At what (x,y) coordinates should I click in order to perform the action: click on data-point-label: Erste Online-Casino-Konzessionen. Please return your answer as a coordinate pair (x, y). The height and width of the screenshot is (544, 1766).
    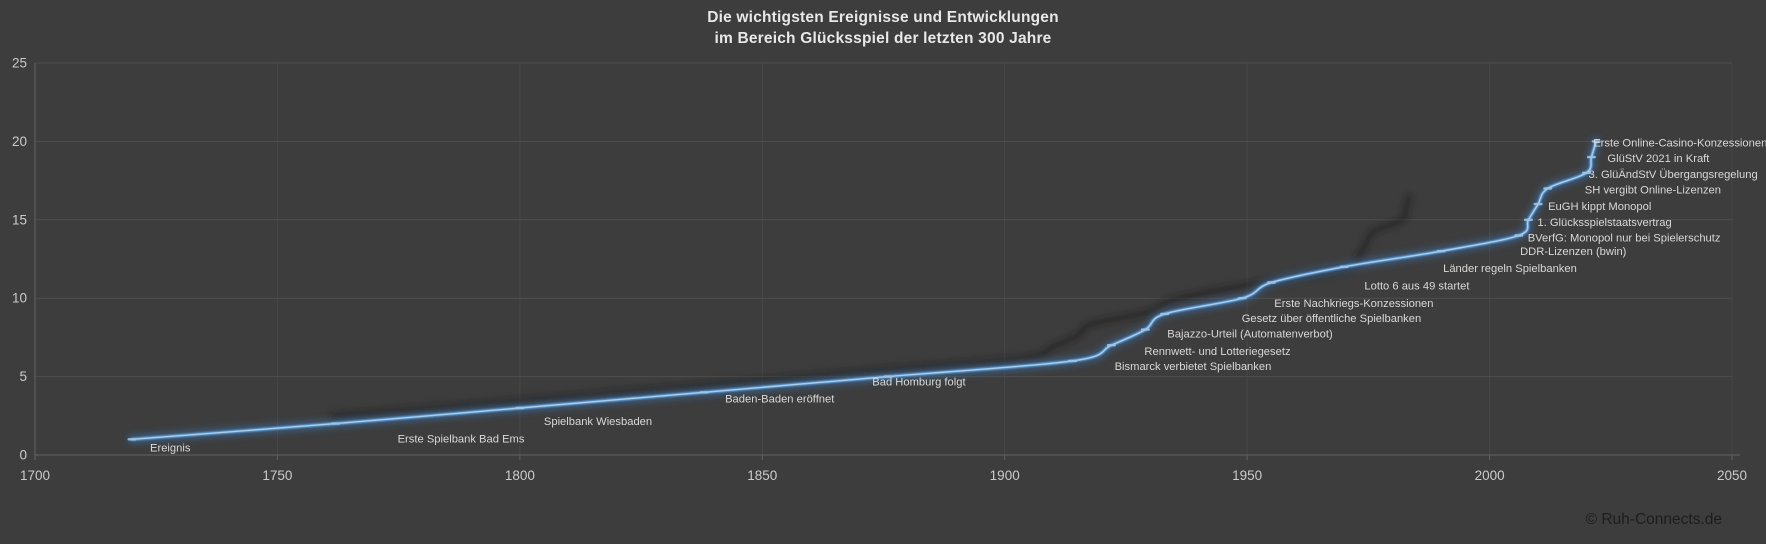
    Looking at the image, I should click on (1679, 143).